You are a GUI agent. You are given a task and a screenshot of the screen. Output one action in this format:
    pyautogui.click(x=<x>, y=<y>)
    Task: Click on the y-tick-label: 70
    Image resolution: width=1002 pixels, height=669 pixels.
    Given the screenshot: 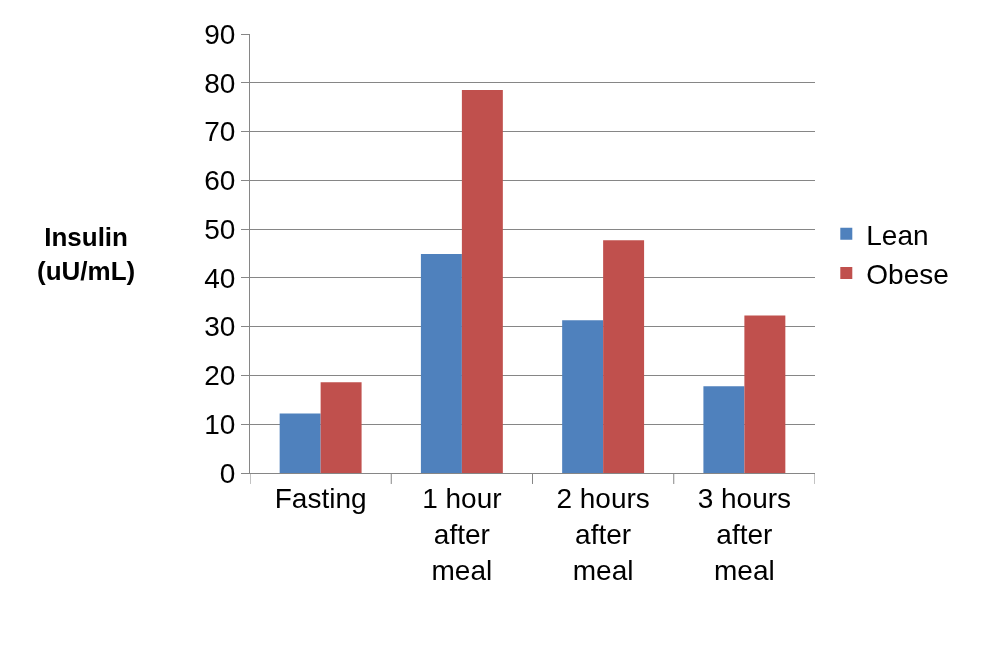 What is the action you would take?
    pyautogui.click(x=220, y=132)
    